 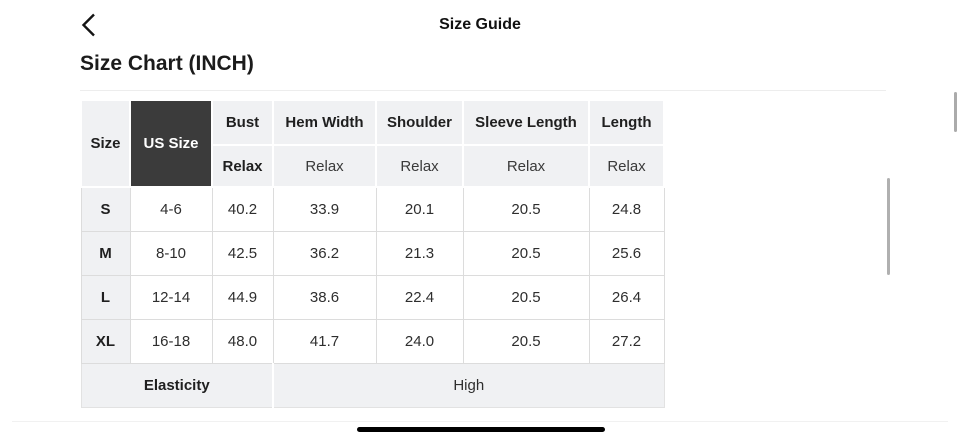 What do you see at coordinates (324, 297) in the screenshot?
I see `hem-width-value: 38.6` at bounding box center [324, 297].